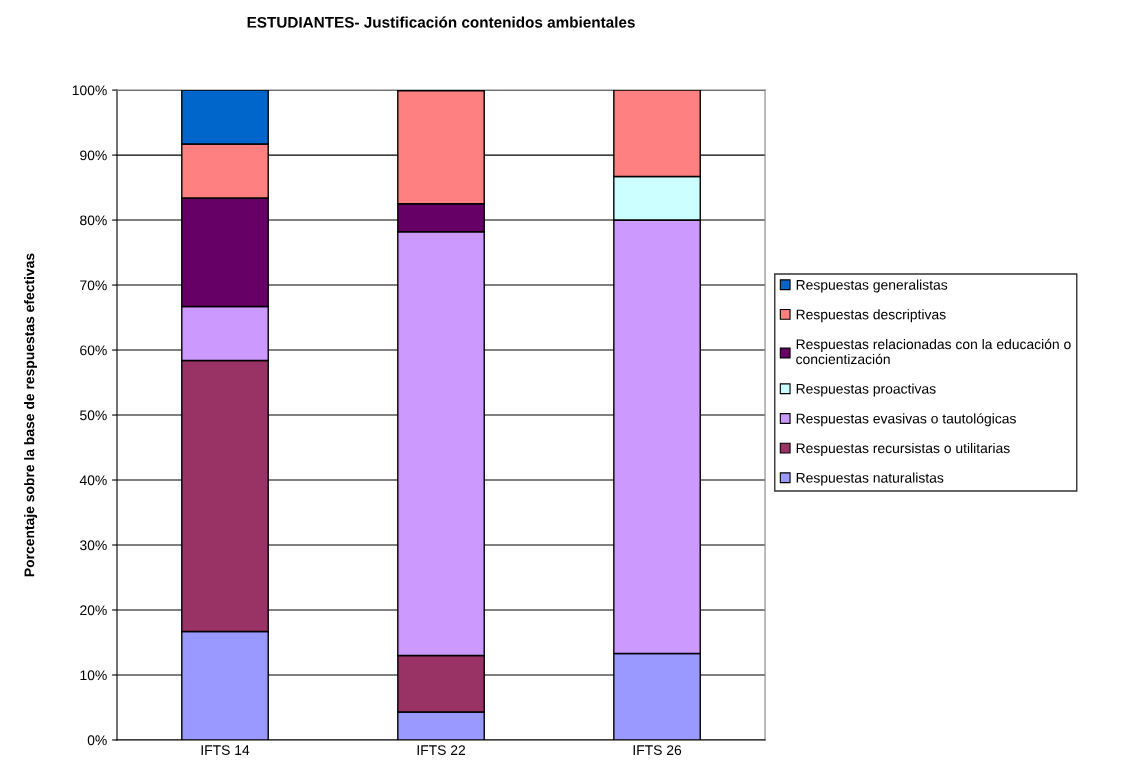  What do you see at coordinates (906, 420) in the screenshot?
I see `legend-label: Respuestas evasivas o tautológicas` at bounding box center [906, 420].